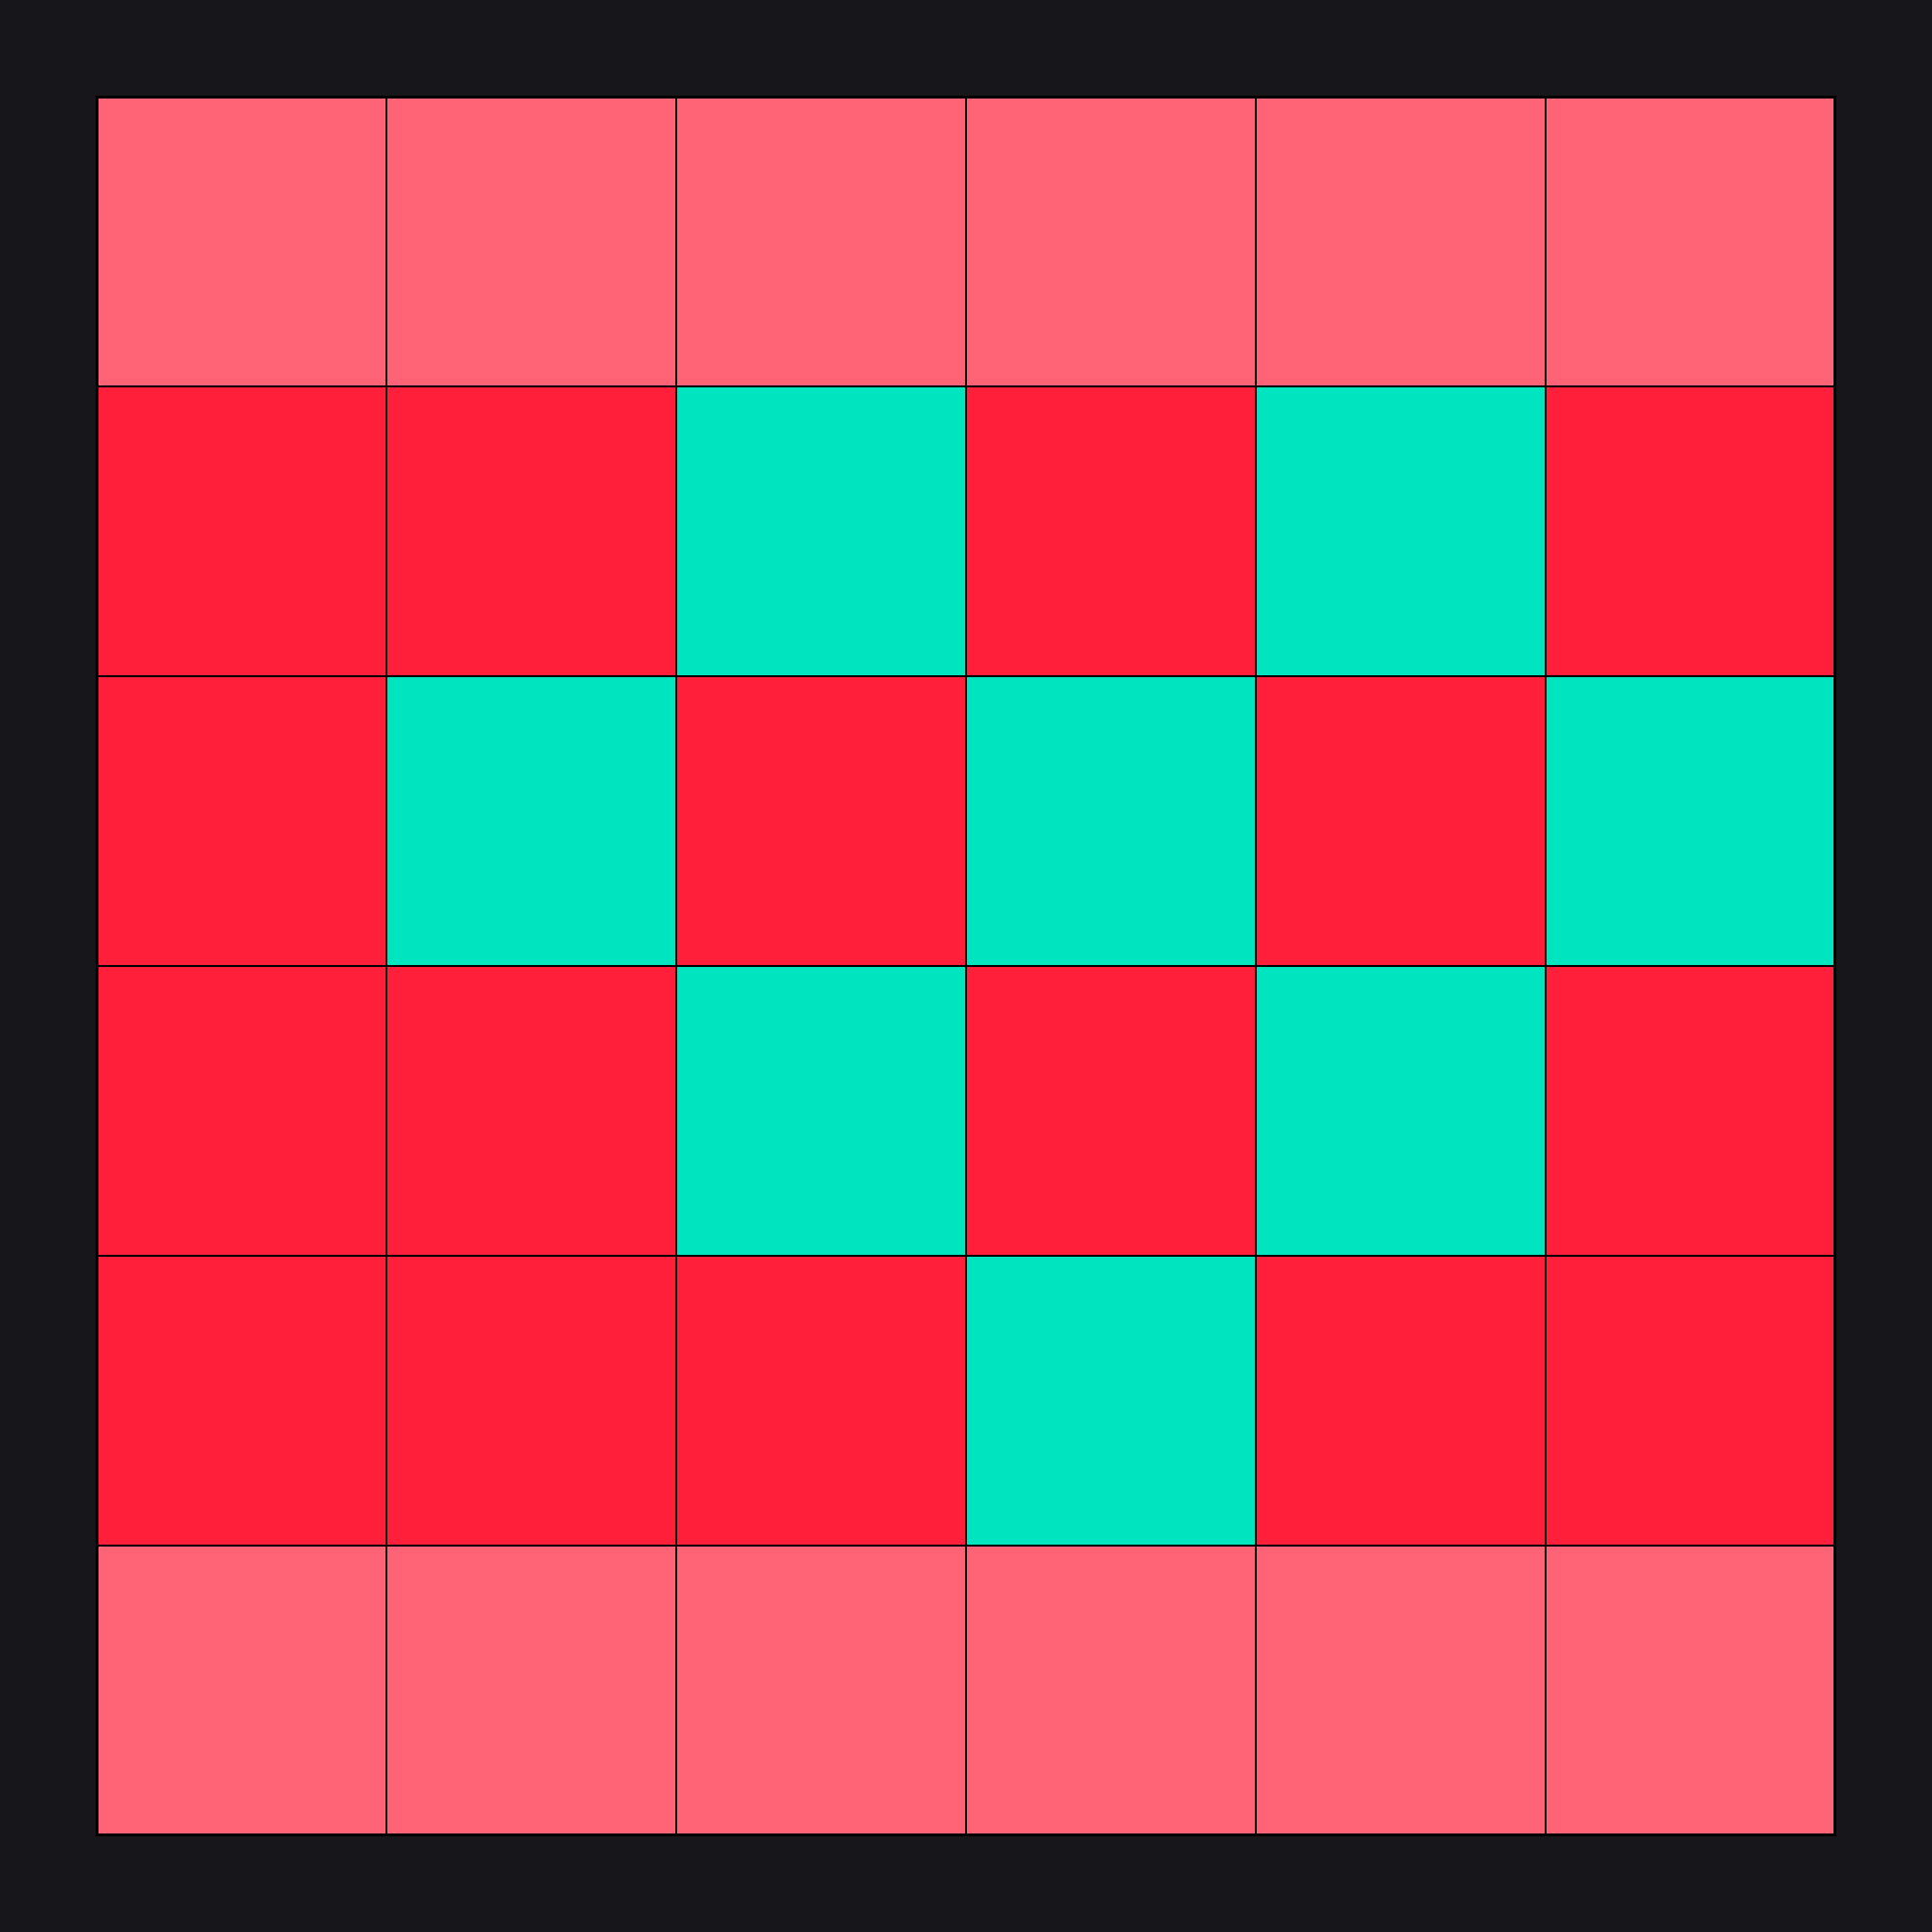 Image resolution: width=1932 pixels, height=1932 pixels. What do you see at coordinates (531, 1401) in the screenshot?
I see `board-cell-red-r4-c1` at bounding box center [531, 1401].